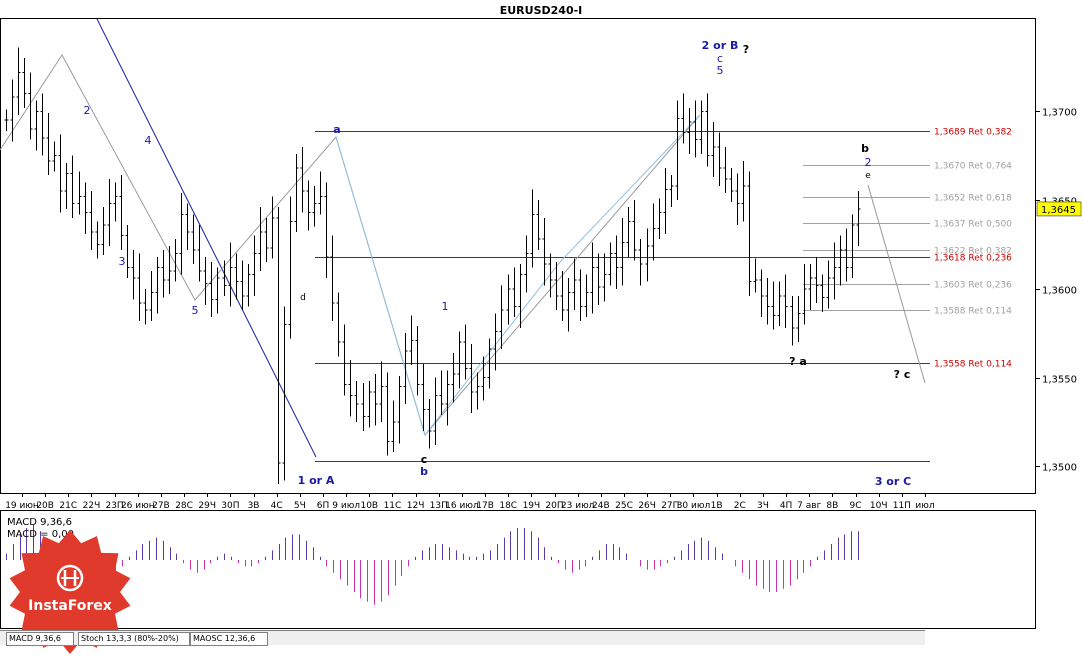  What do you see at coordinates (694, 506) in the screenshot?
I see `x-tick-label: 30 июл` at bounding box center [694, 506].